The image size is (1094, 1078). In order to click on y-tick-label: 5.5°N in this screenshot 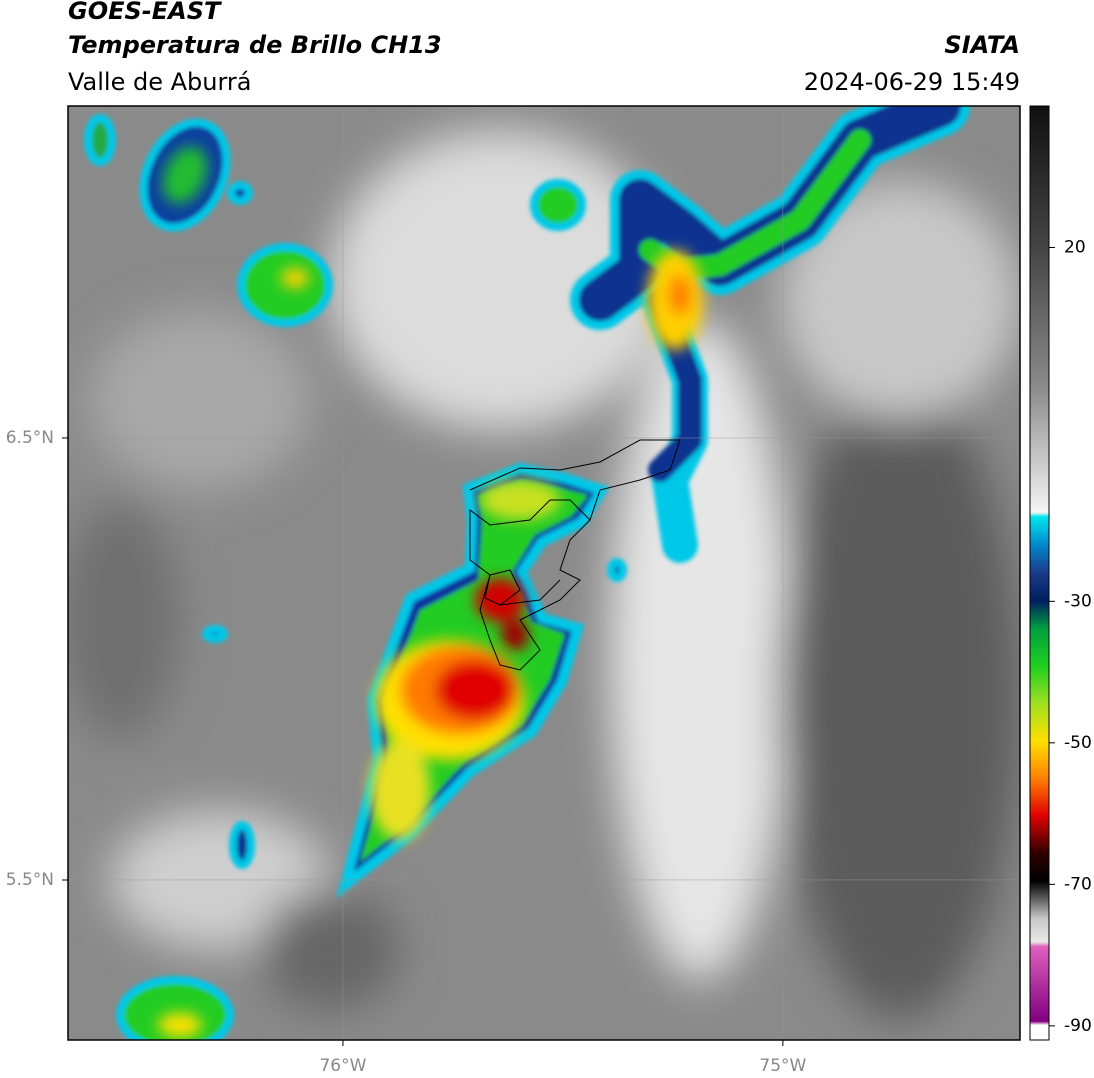, I will do `click(30, 880)`.